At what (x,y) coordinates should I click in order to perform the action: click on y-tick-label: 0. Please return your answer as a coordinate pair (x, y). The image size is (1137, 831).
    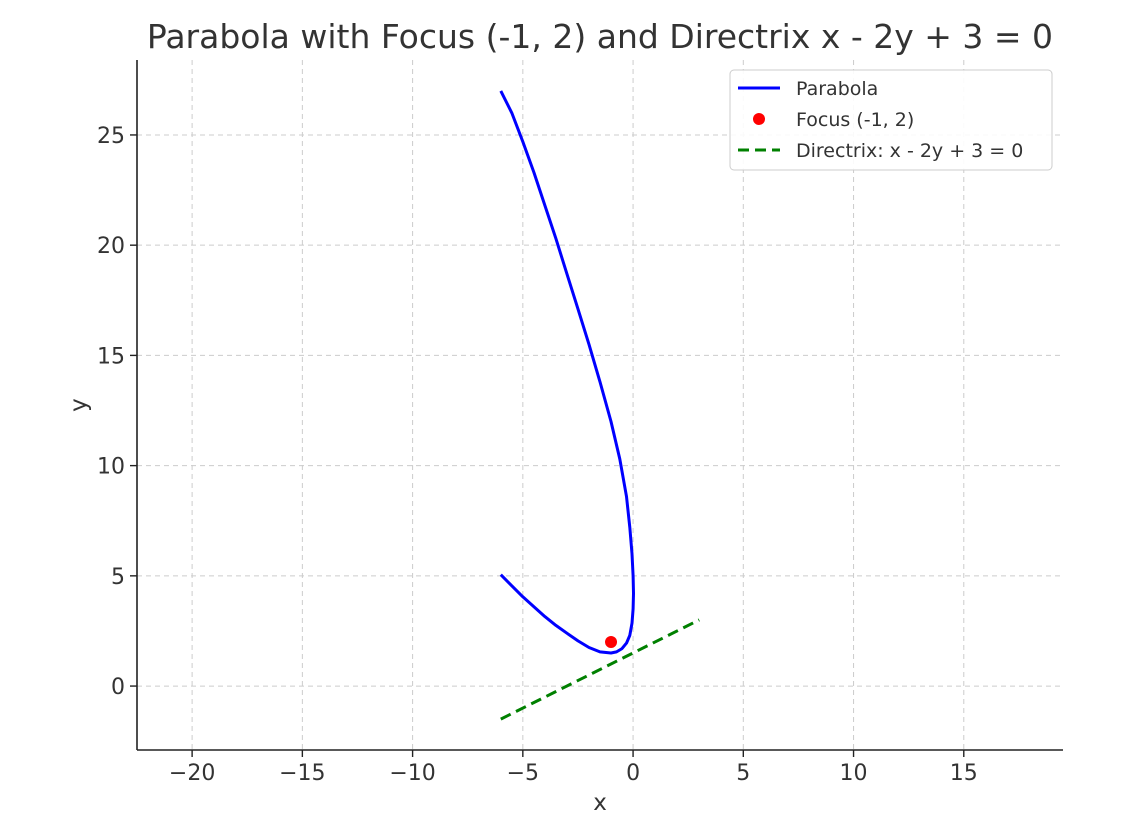
    Looking at the image, I should click on (118, 687).